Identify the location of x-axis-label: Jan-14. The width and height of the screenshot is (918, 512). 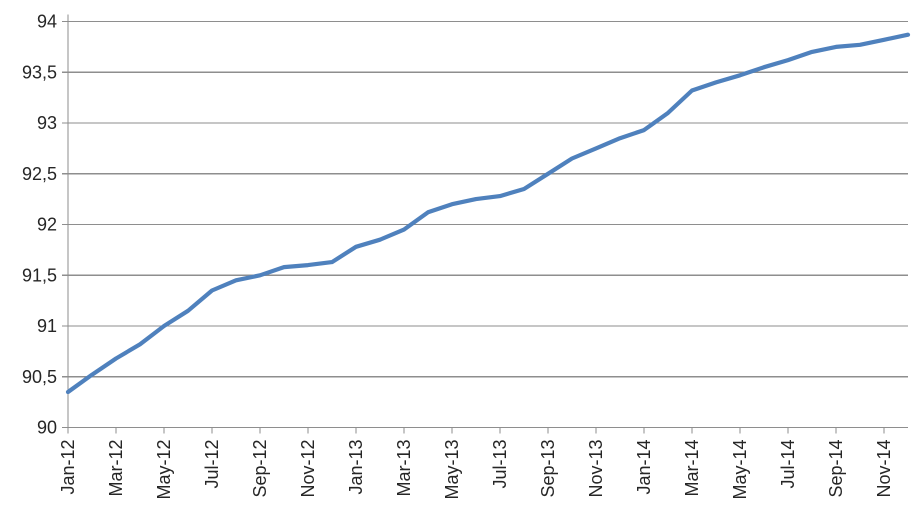
(644, 467).